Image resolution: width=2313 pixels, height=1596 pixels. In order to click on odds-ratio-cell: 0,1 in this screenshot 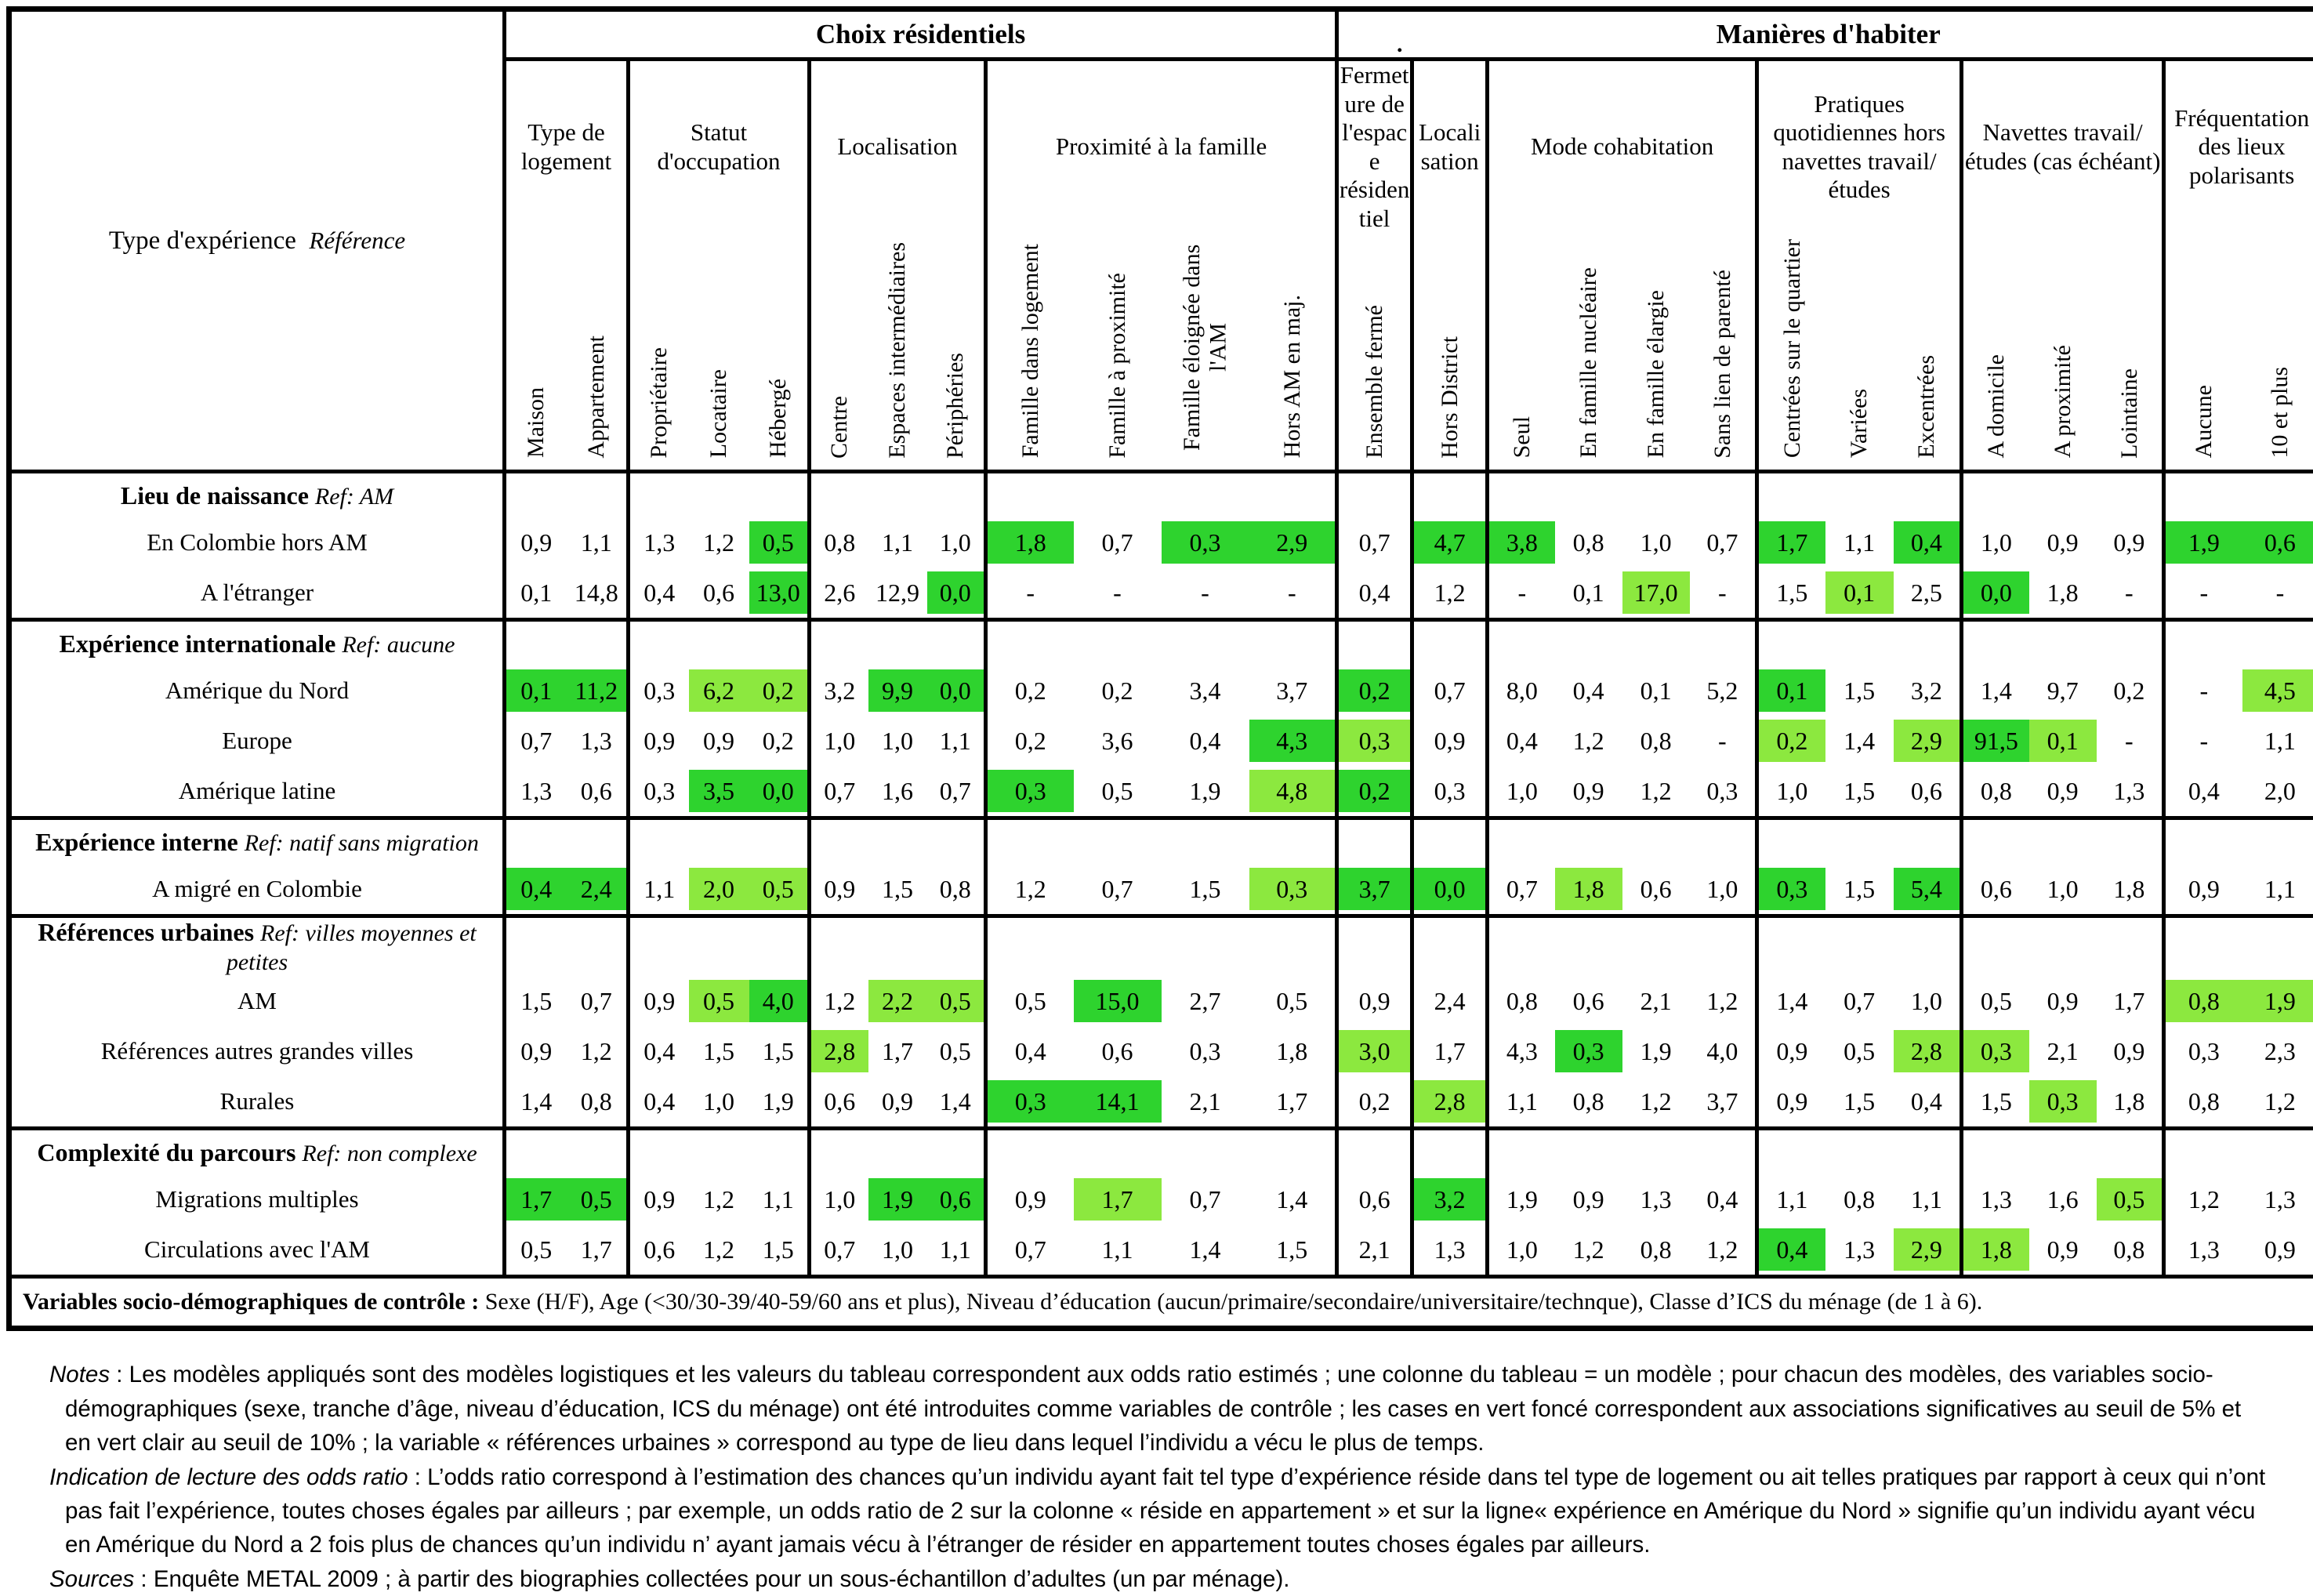, I will do `click(536, 691)`.